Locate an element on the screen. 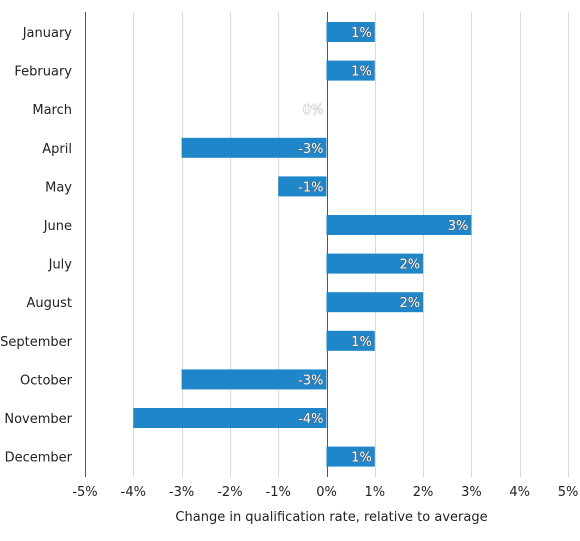 Image resolution: width=580 pixels, height=541 pixels. x-tick-label: -3% is located at coordinates (181, 492).